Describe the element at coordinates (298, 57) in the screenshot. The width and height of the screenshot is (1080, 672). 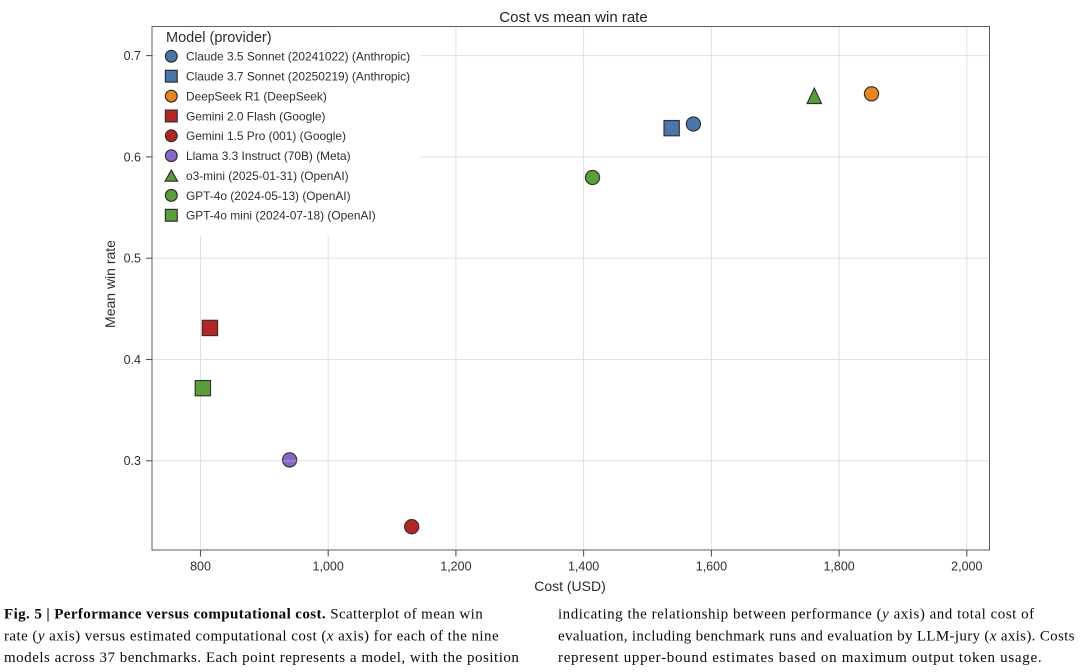
I see `svg-text:Claude 3.5 Sonnet (20241022) (: Claude 3.5 Sonnet (20241022) (Anthropic)` at that location.